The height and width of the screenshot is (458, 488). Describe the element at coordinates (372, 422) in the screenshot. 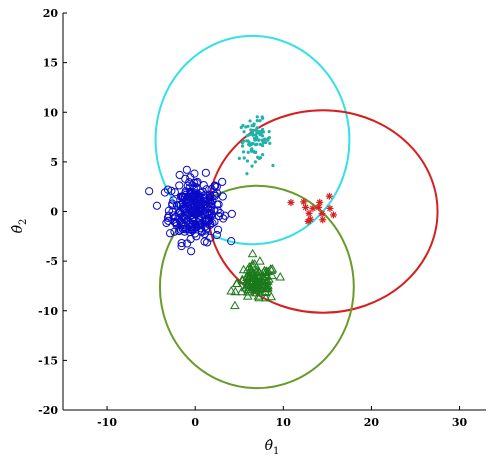

I see `x-tick-label: 20` at that location.